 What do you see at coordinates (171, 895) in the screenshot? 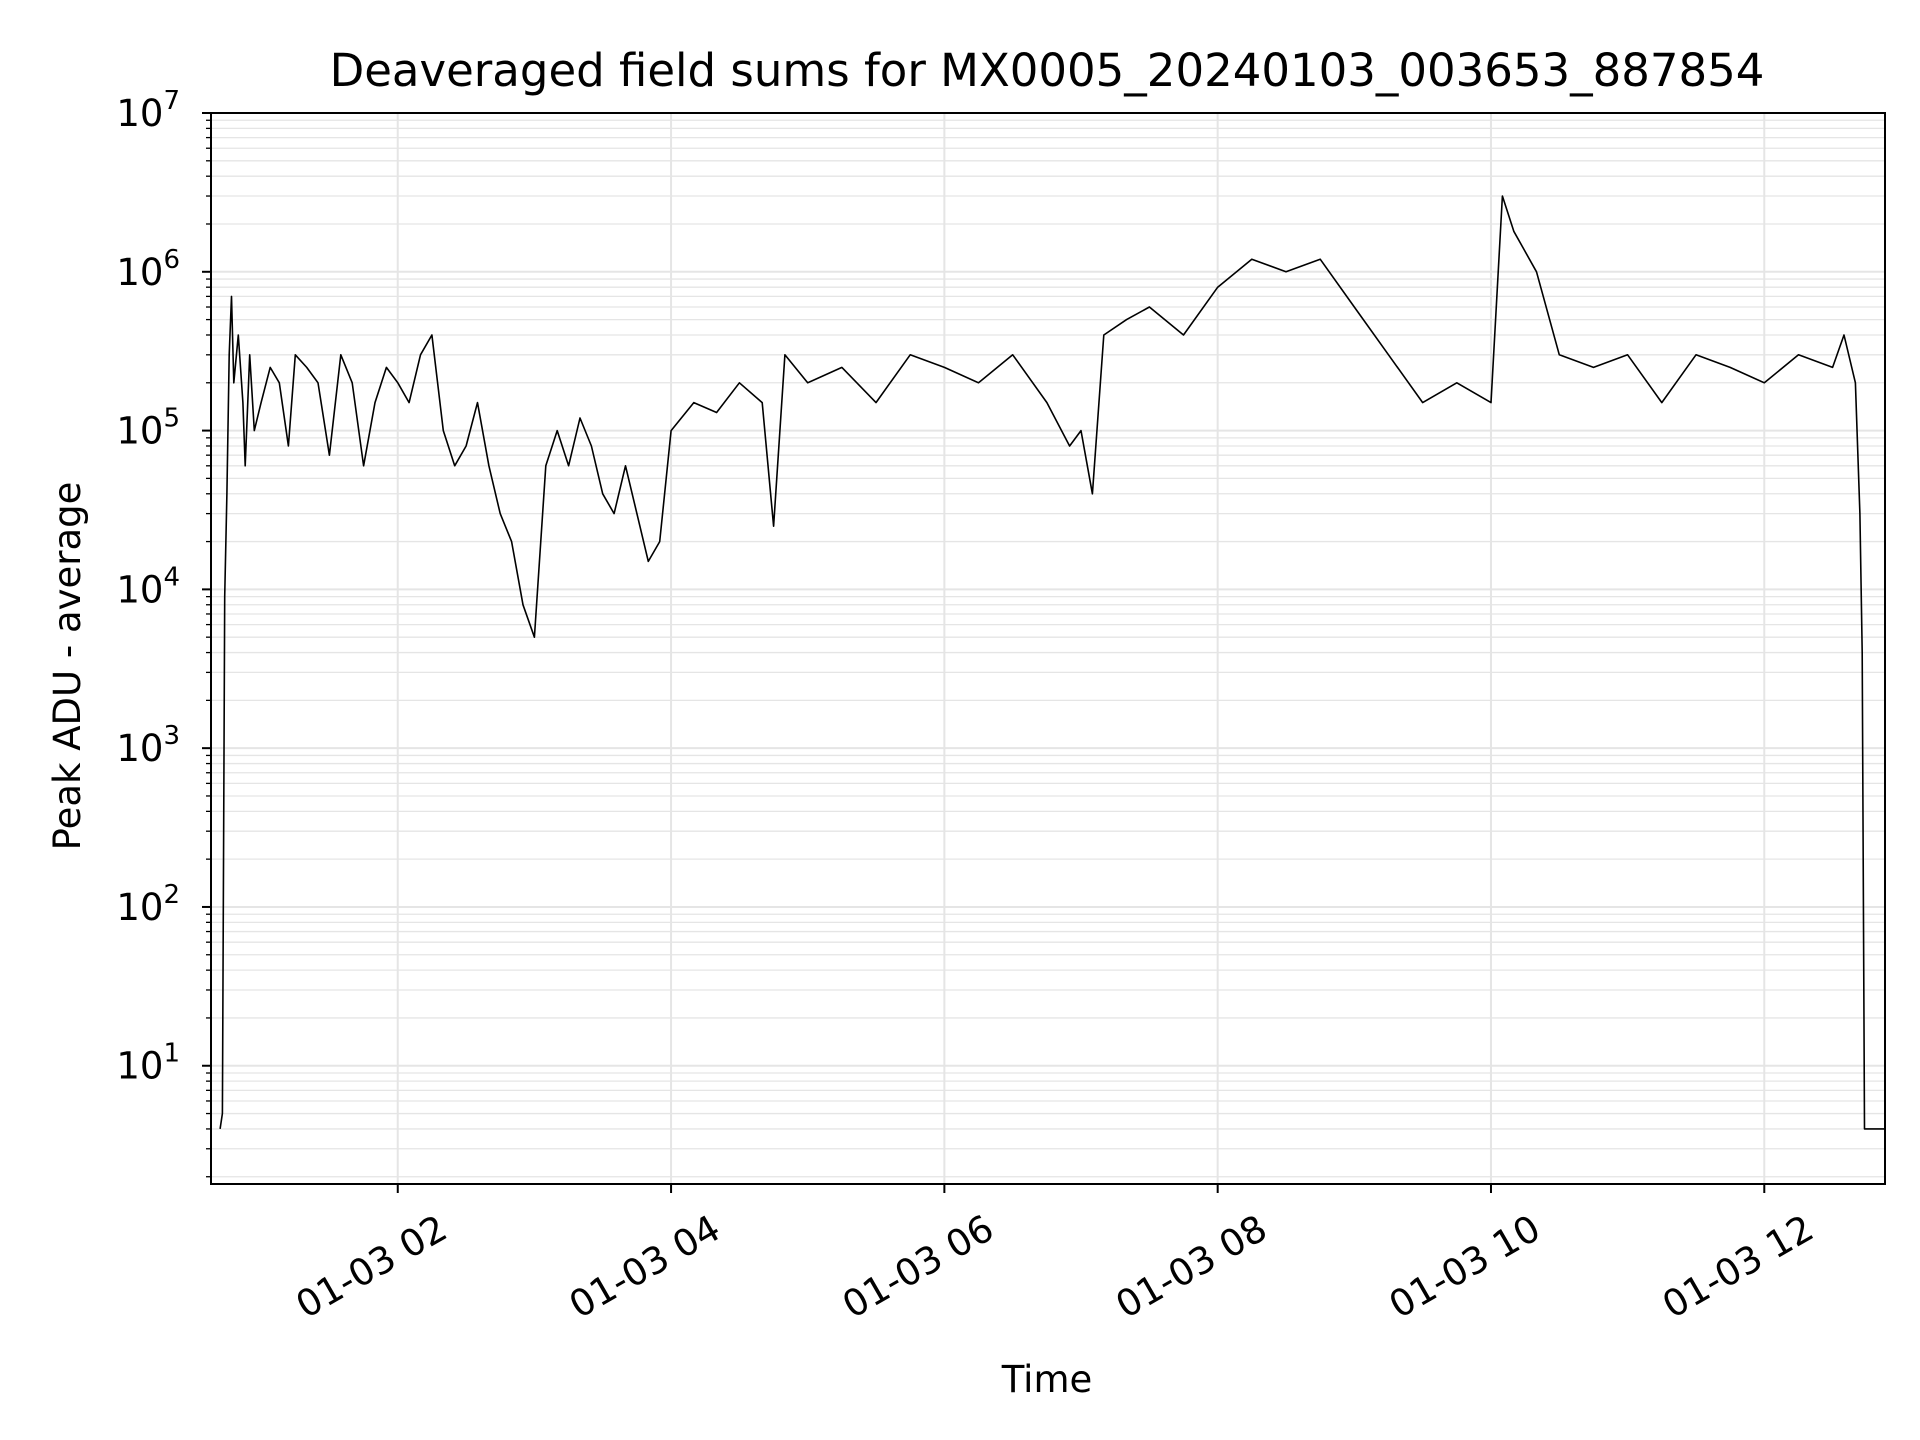
I see `y-tick-exponent: 2` at bounding box center [171, 895].